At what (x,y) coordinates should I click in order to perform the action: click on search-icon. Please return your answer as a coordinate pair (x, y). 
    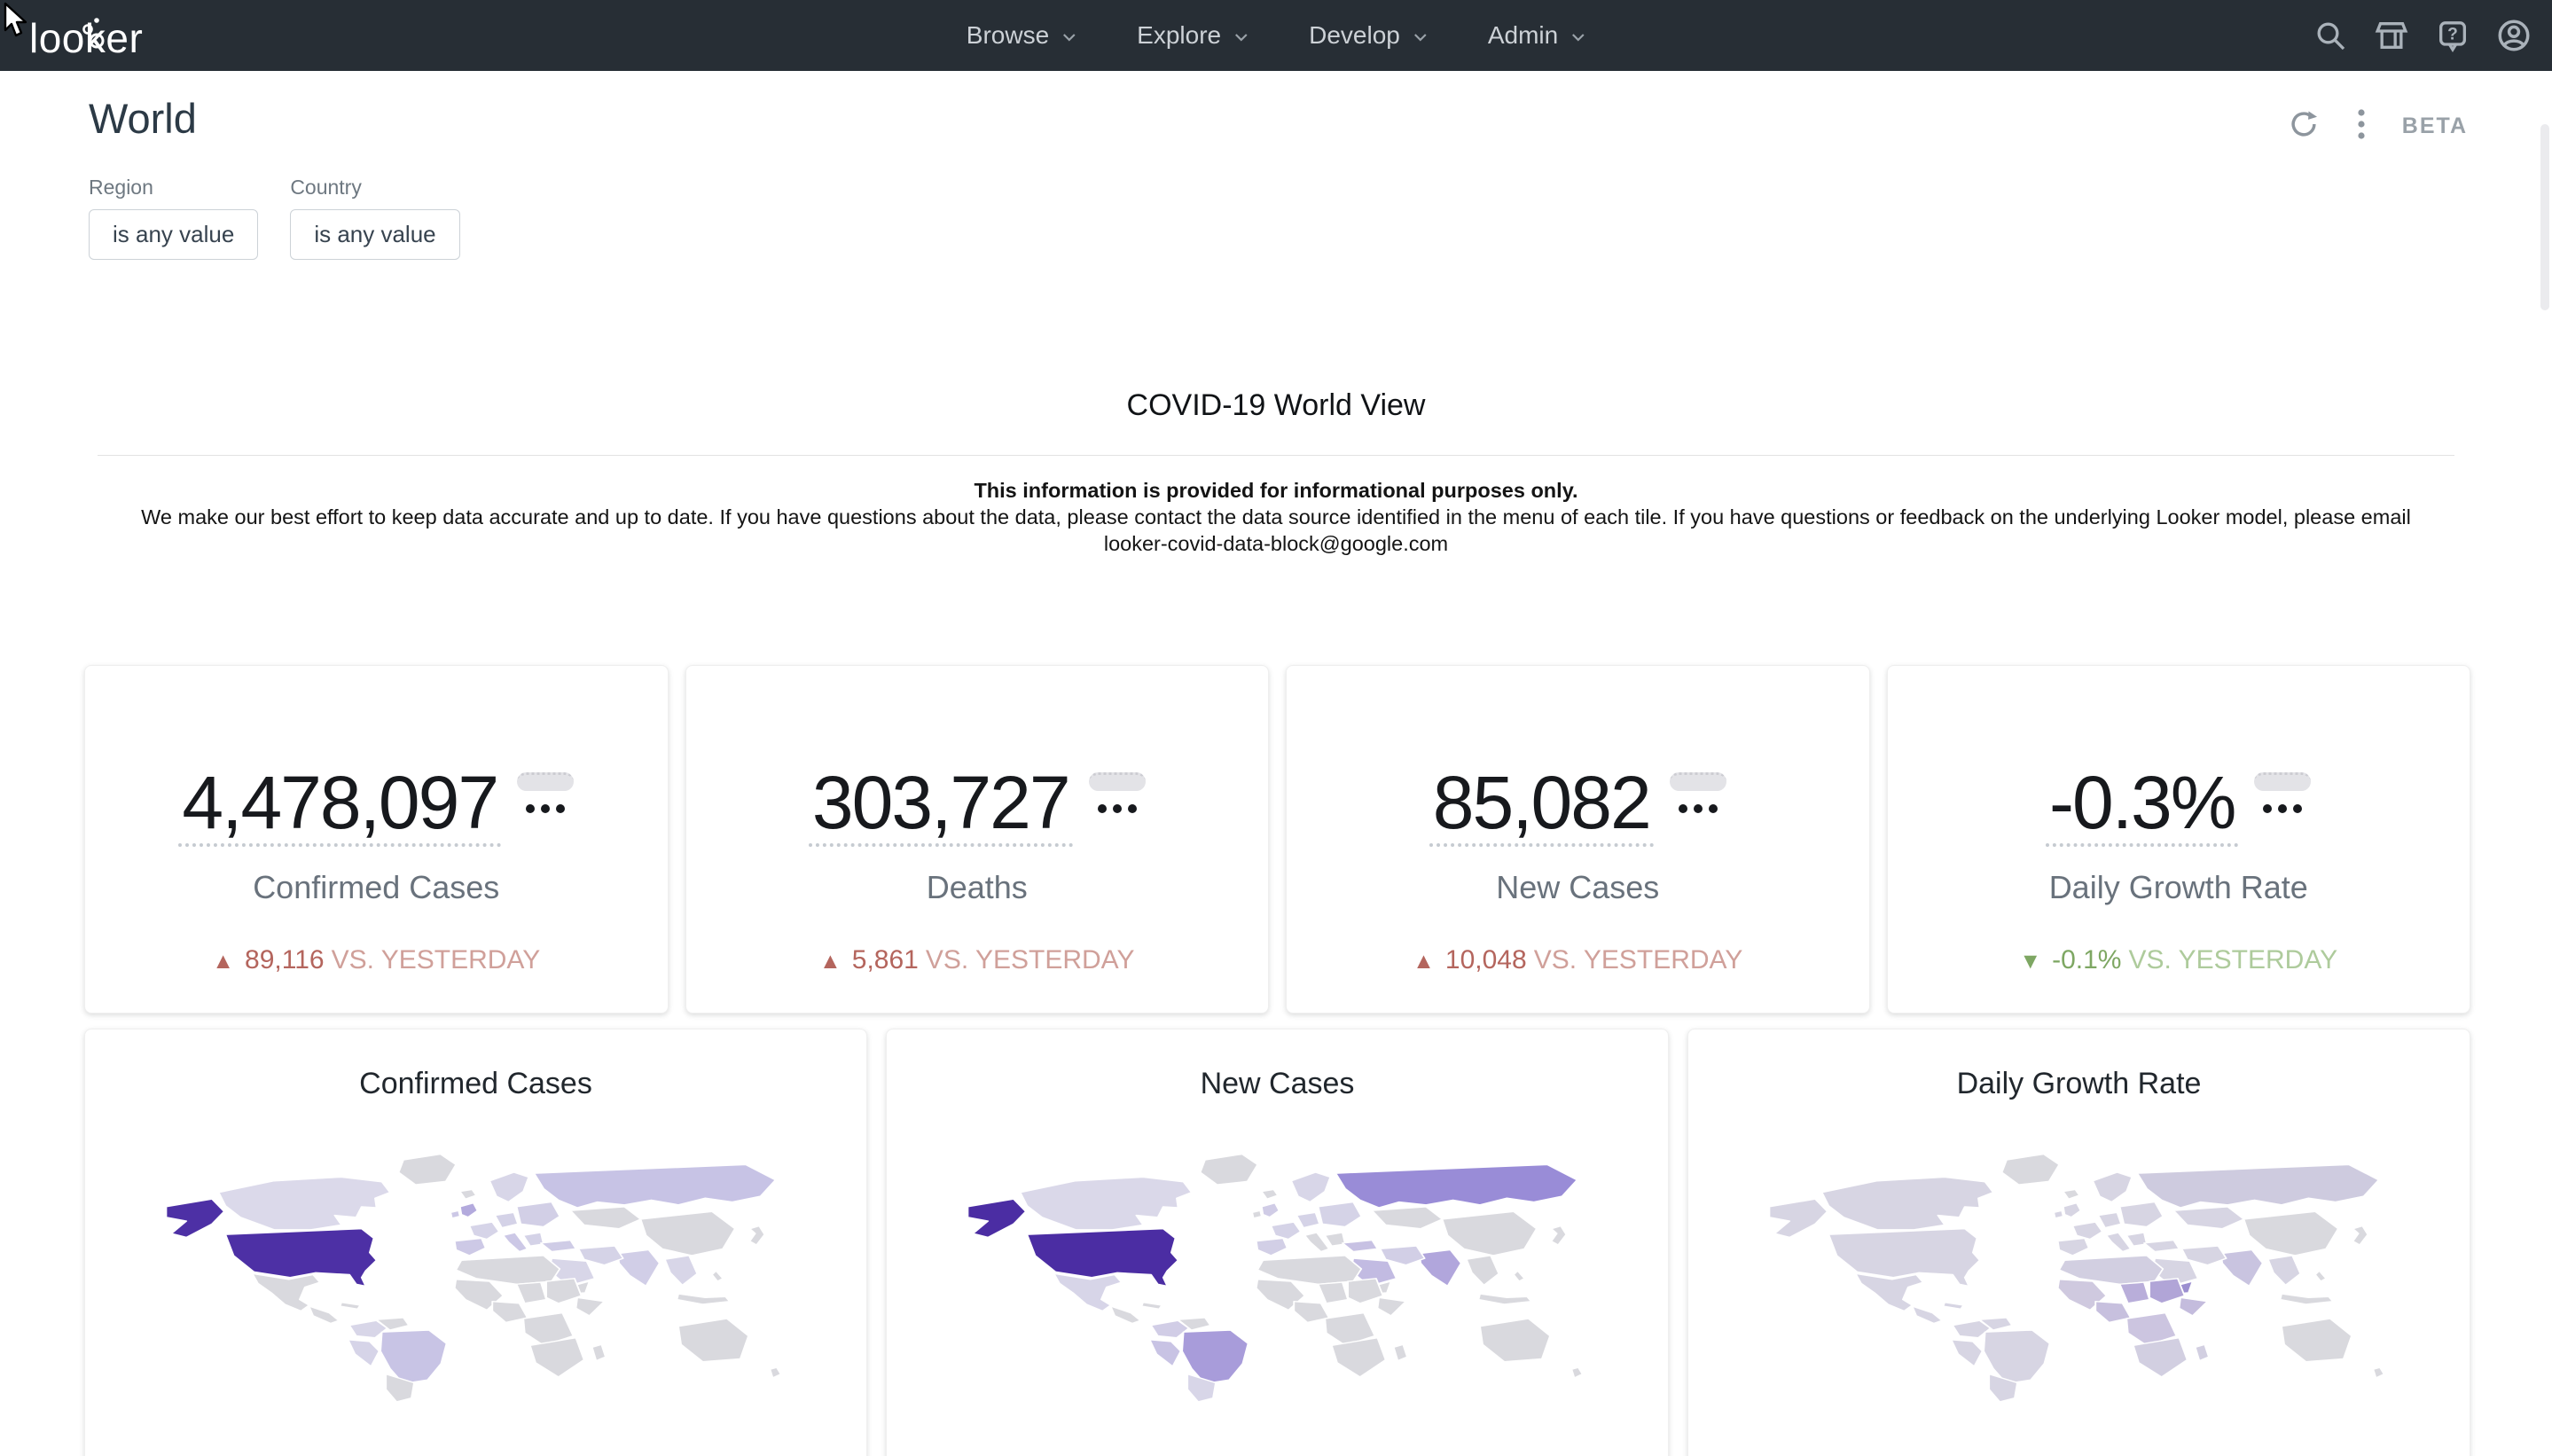
    Looking at the image, I should click on (2330, 35).